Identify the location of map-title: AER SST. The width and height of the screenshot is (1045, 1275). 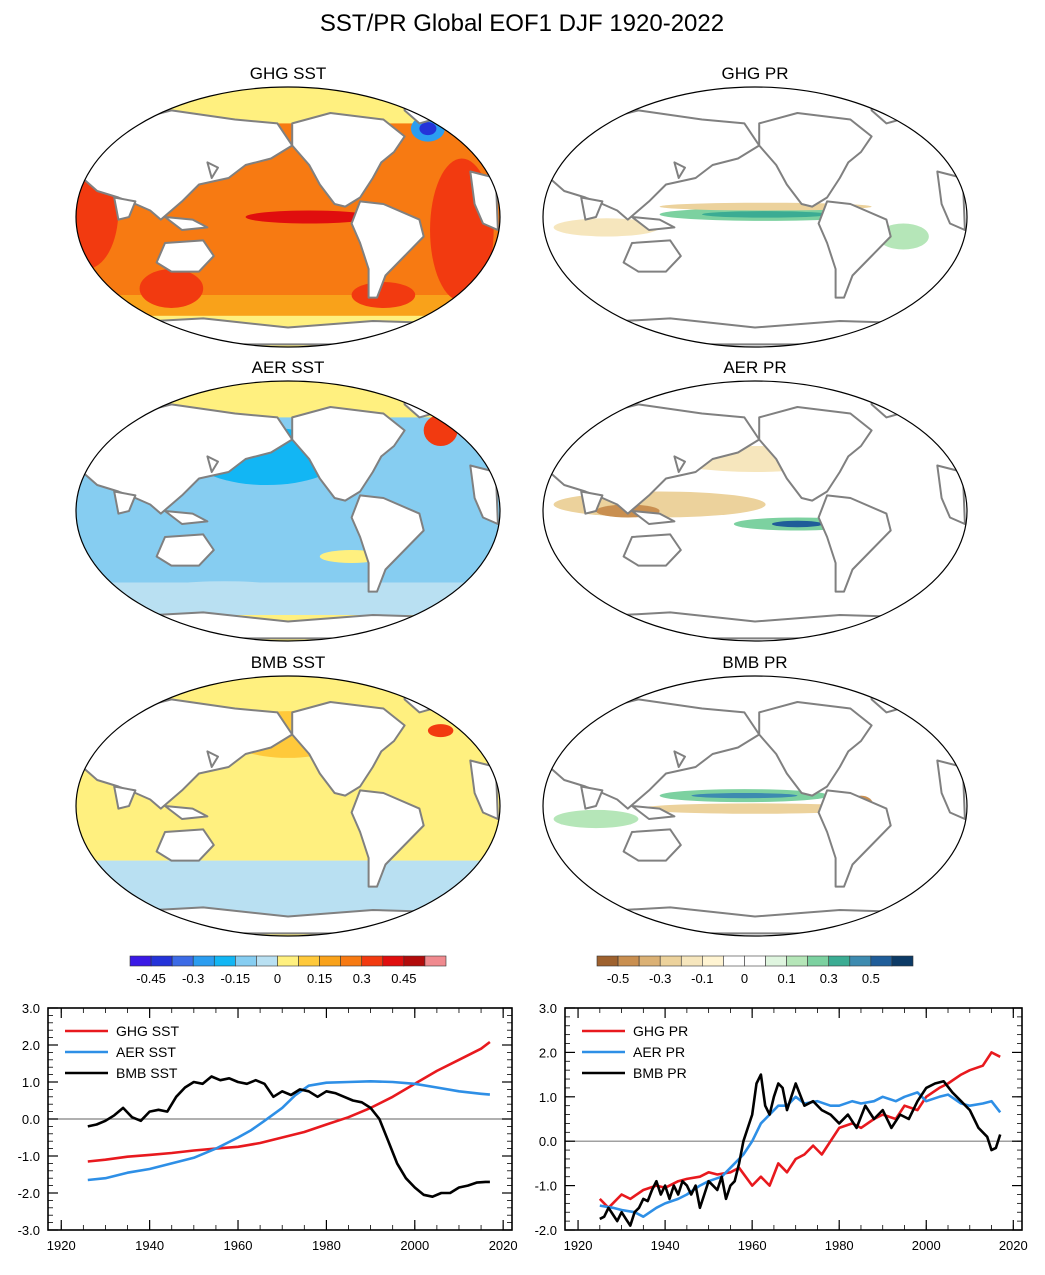
(288, 367).